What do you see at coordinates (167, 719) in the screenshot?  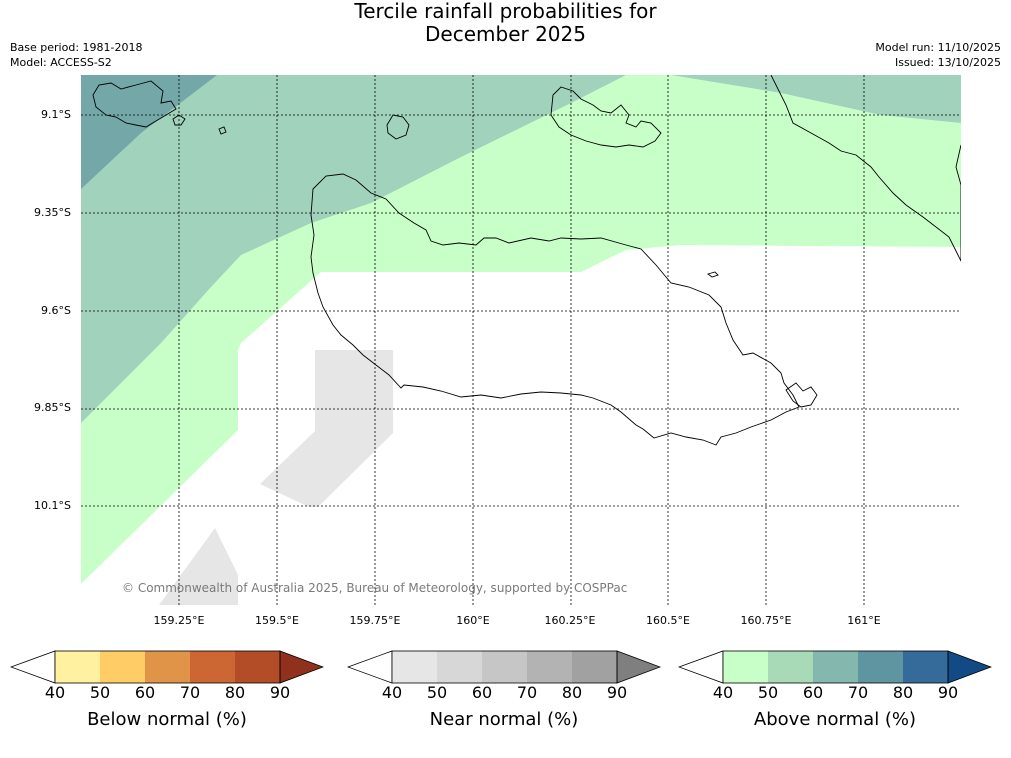 I see `below-normal-label: Below normal (%)` at bounding box center [167, 719].